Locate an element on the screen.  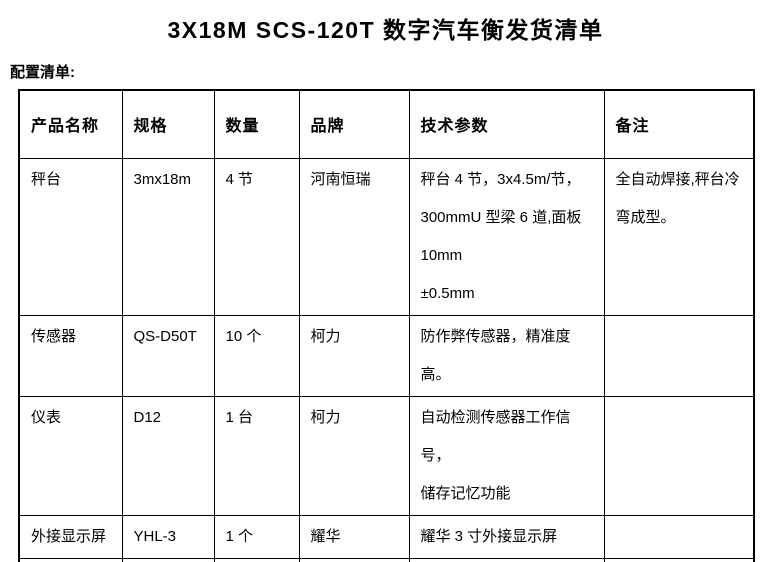
table-row: 外接显示屏 YHL-3 1 个 耀华 耀华 3 寸外接显示屏 is located at coordinates (386, 536).